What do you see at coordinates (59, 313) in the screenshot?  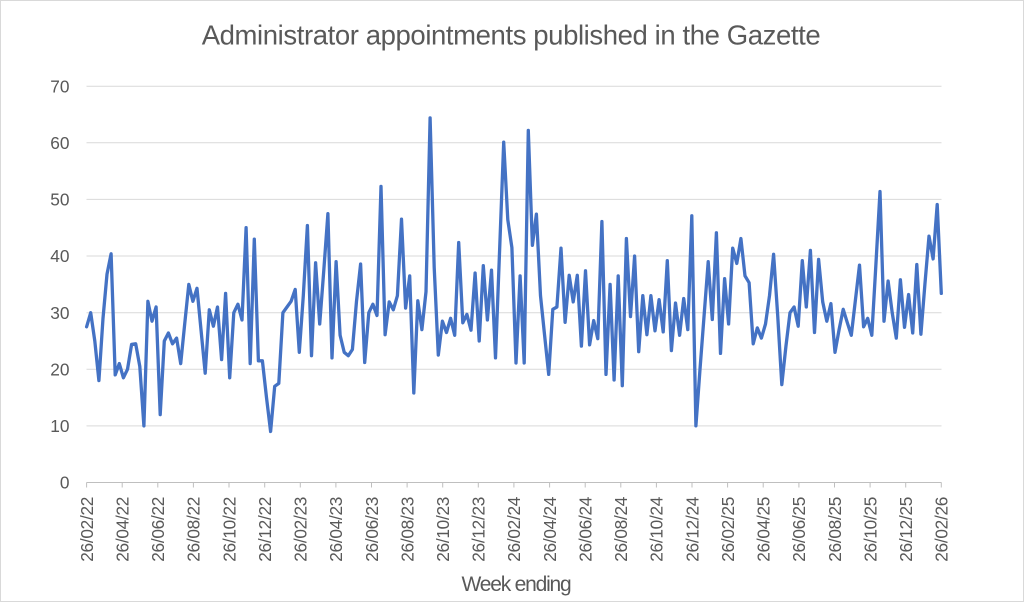 I see `svg-text: 30` at bounding box center [59, 313].